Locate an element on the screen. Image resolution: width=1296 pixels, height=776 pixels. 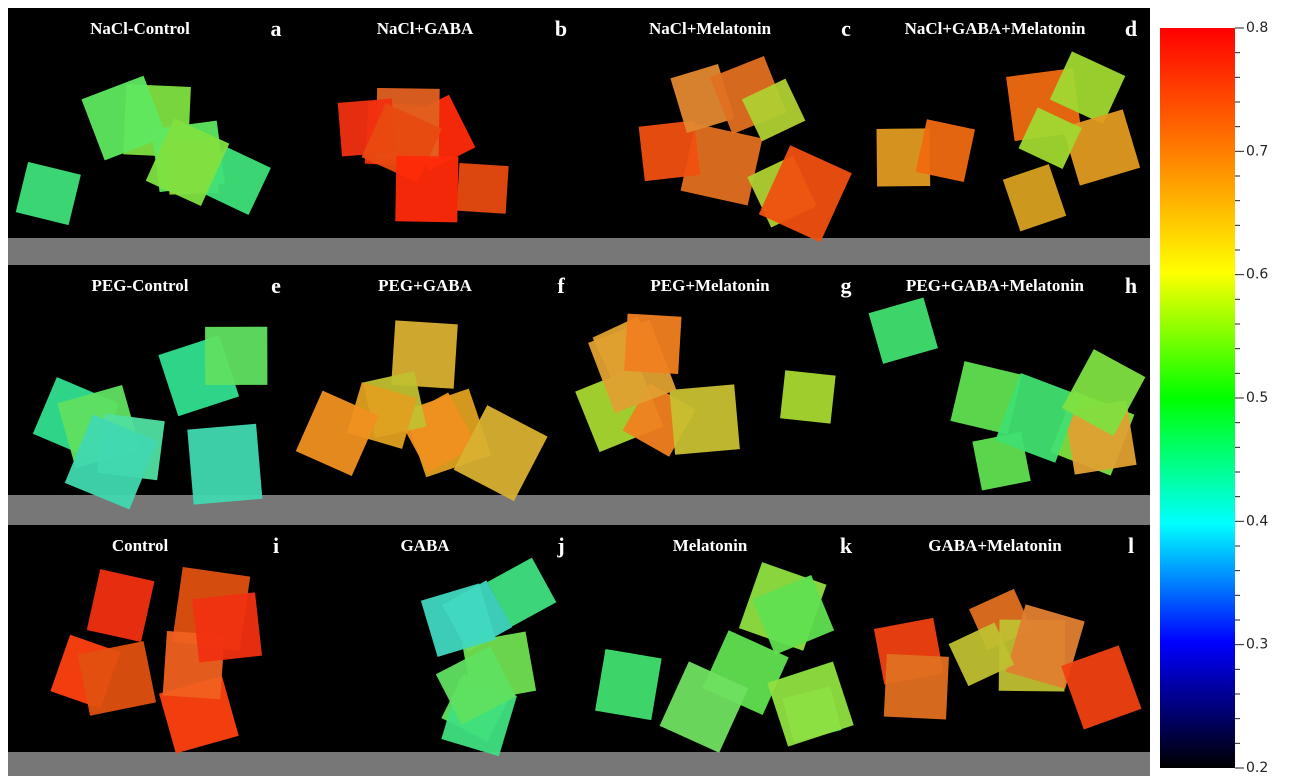
tick-label: 0.4 is located at coordinates (1257, 521).